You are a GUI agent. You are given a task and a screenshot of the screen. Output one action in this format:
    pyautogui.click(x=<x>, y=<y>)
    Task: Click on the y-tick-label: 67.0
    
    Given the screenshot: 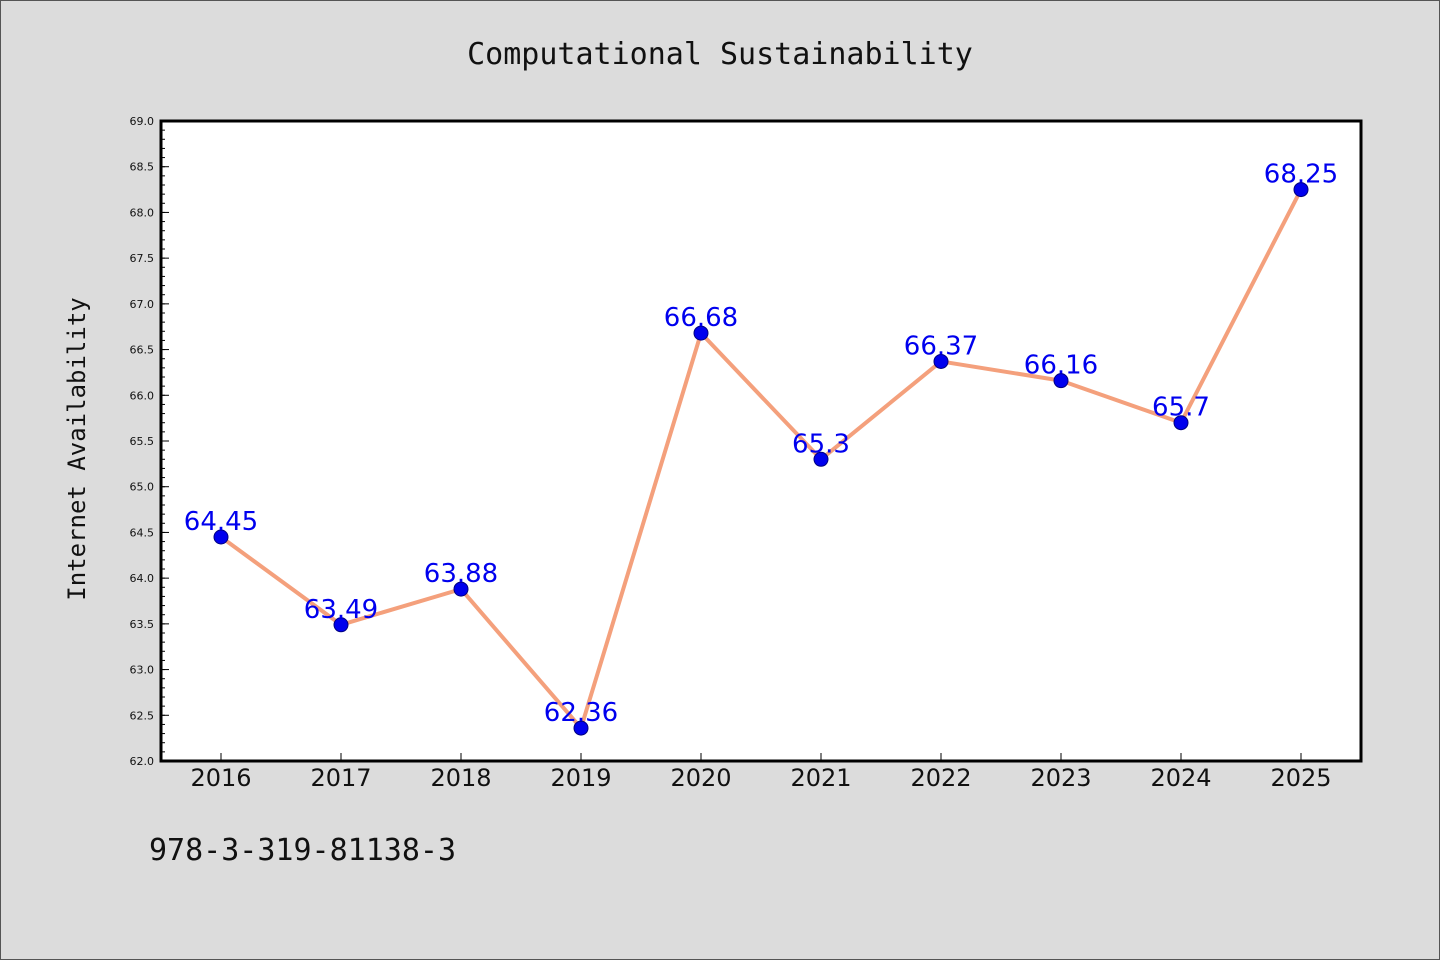 What is the action you would take?
    pyautogui.click(x=142, y=304)
    